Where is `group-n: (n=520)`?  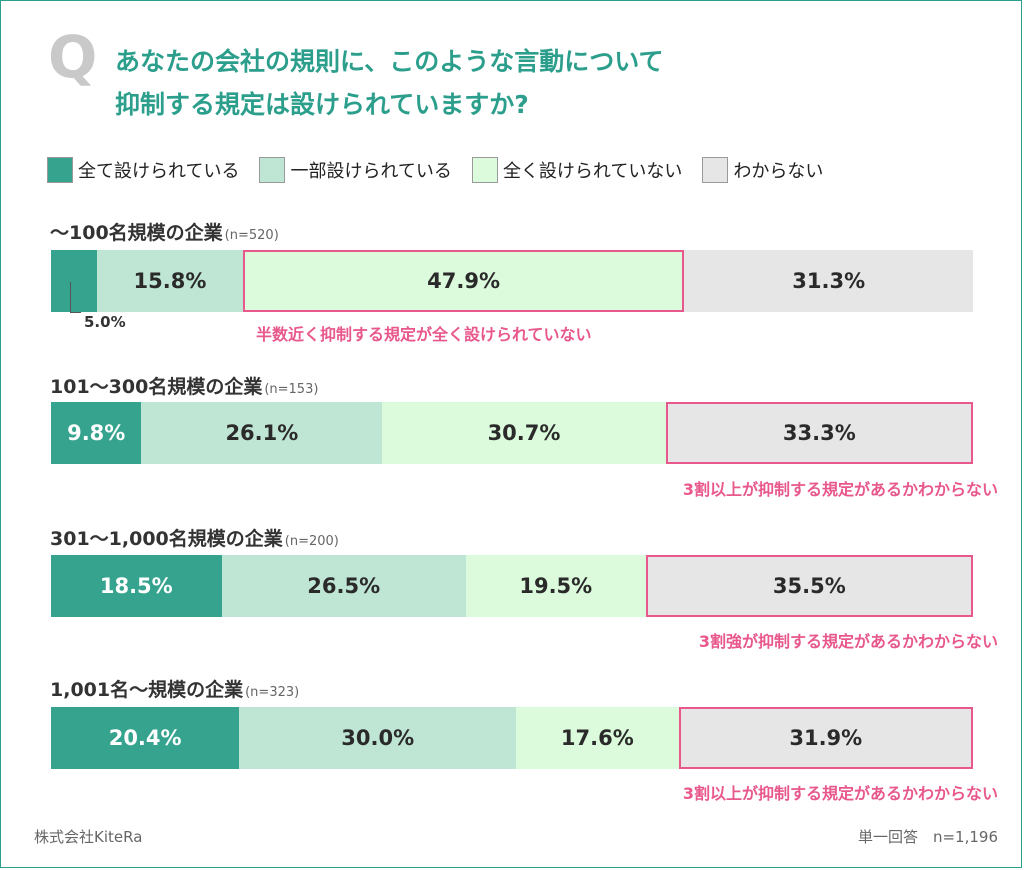
group-n: (n=520) is located at coordinates (251, 235).